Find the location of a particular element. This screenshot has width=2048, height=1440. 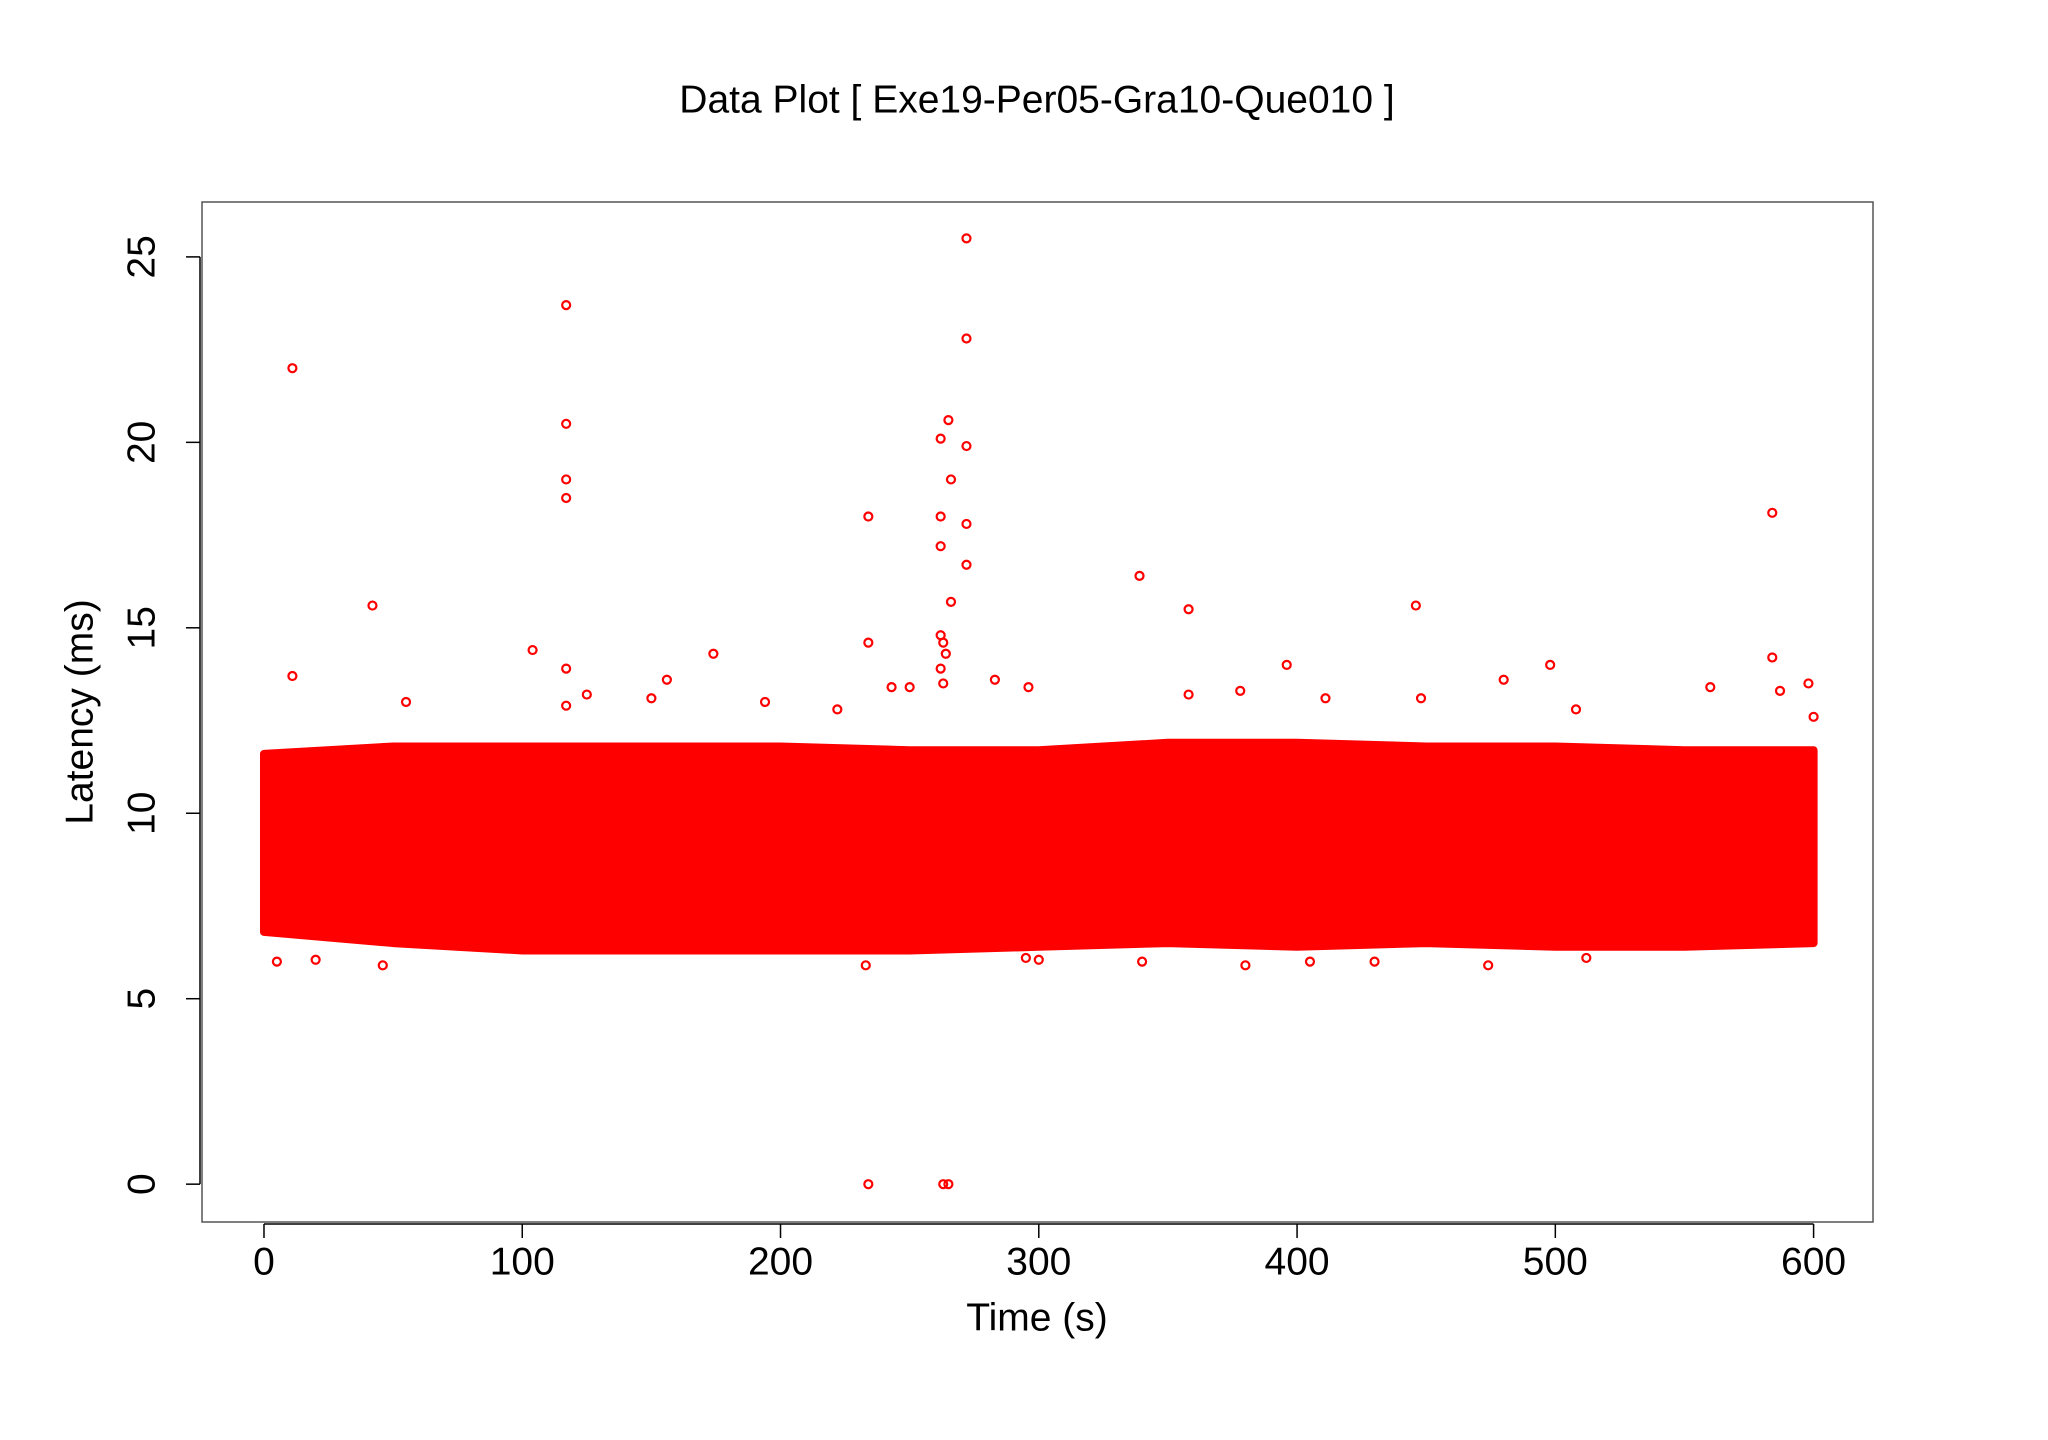

dense-points-band is located at coordinates (1038, 846).